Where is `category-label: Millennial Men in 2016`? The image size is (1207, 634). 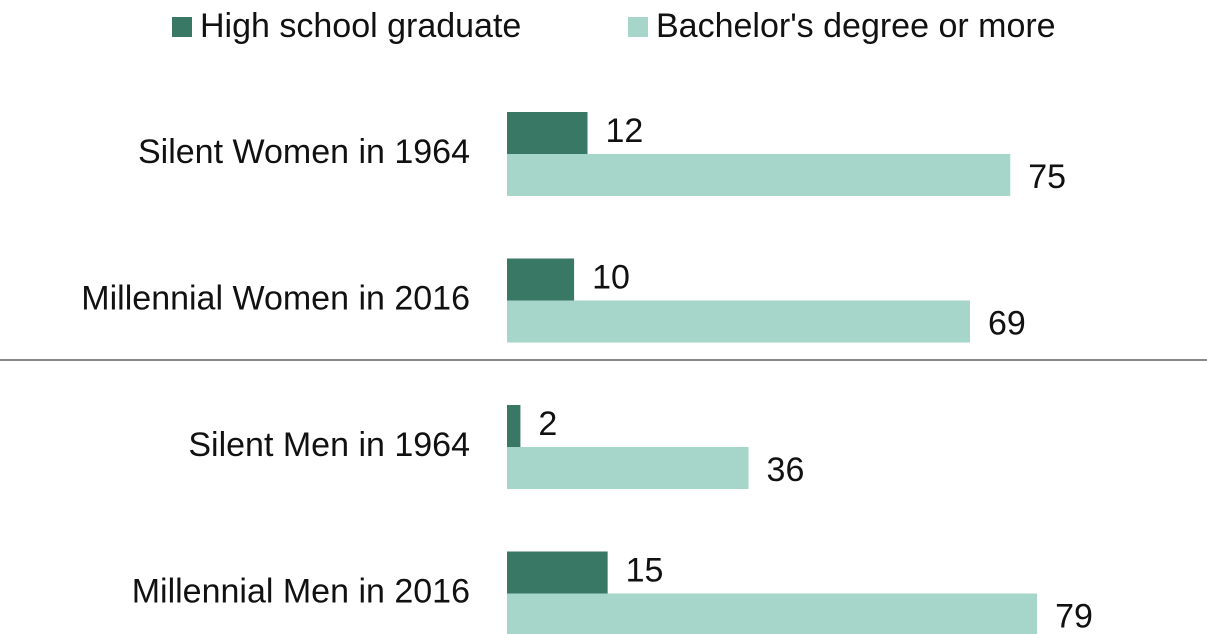
category-label: Millennial Men in 2016 is located at coordinates (301, 591).